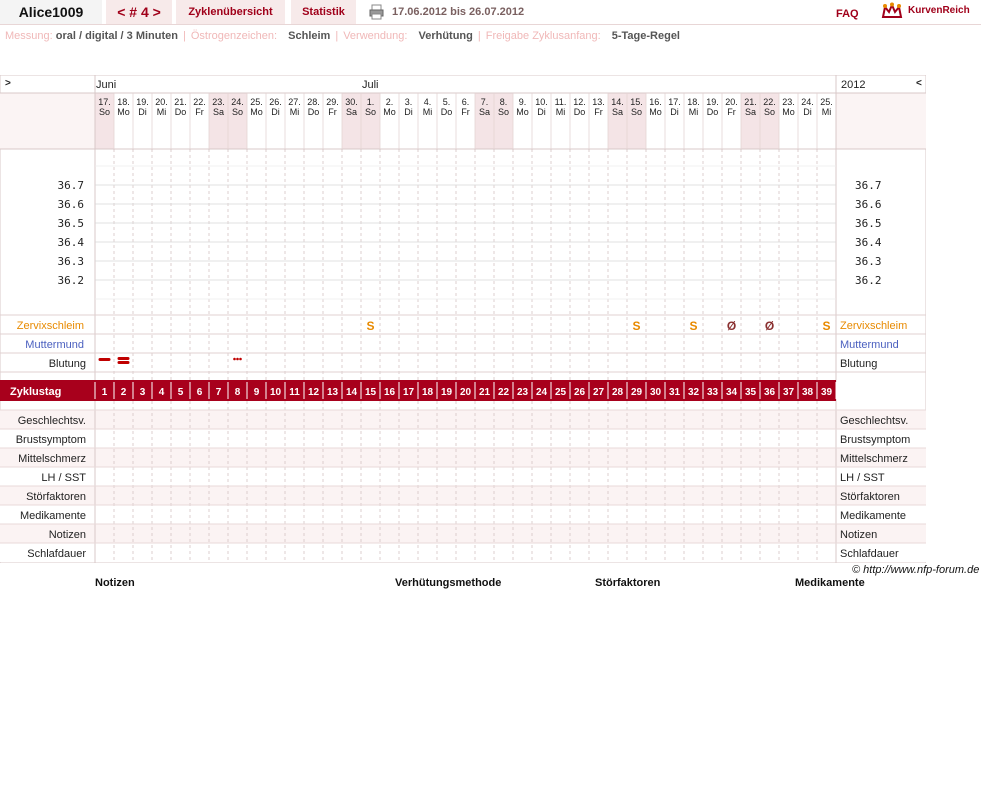  I want to click on day-number: 18., so click(693, 102).